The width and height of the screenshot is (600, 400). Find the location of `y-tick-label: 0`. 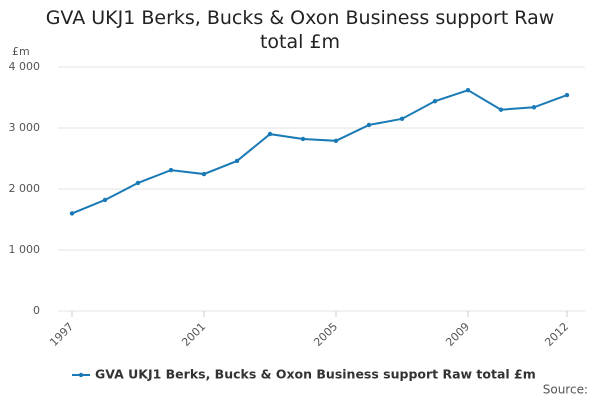

y-tick-label: 0 is located at coordinates (36, 310).